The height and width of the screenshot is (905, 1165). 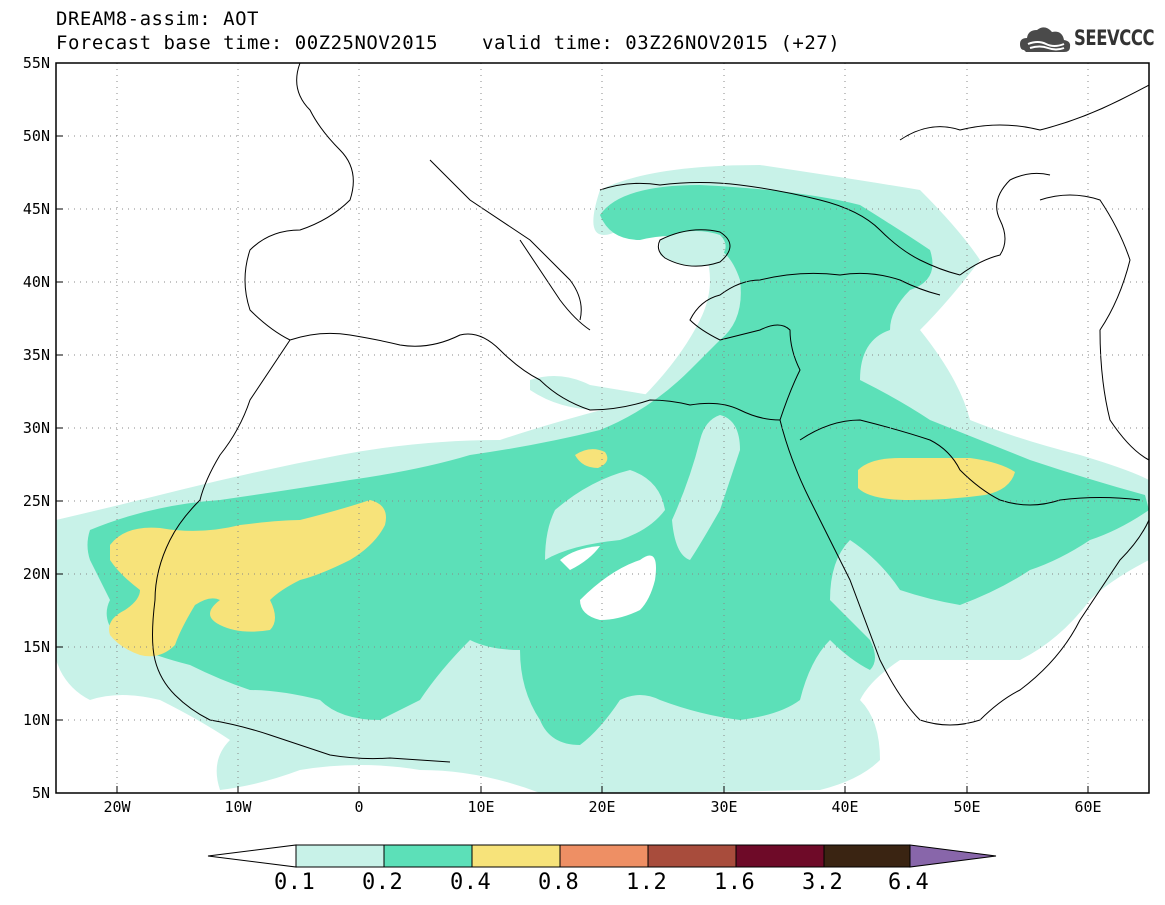 I want to click on aot-level-0.4-libya, so click(x=591, y=458).